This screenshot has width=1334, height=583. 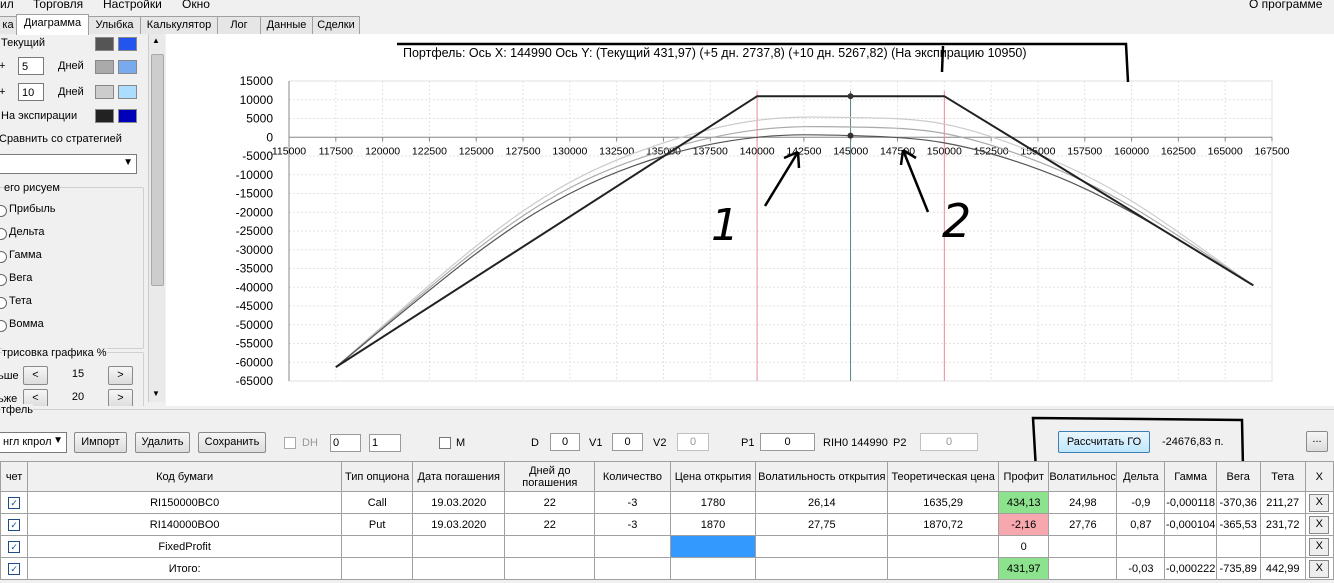 I want to click on less-increase-button: >, so click(x=120, y=397).